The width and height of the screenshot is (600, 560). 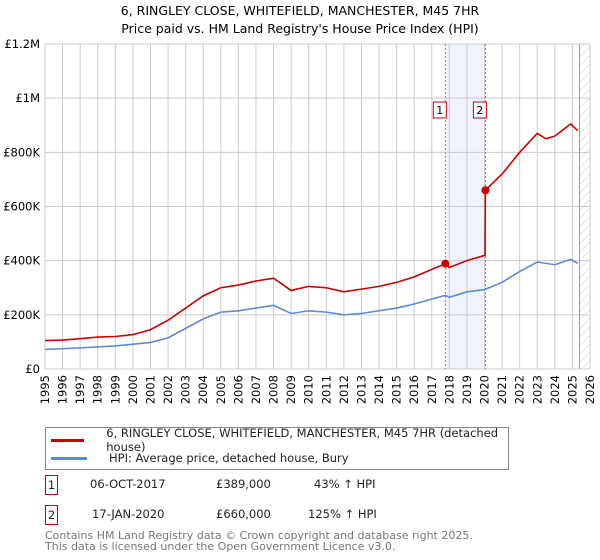 I want to click on x-tick-label: 2022, so click(x=520, y=389).